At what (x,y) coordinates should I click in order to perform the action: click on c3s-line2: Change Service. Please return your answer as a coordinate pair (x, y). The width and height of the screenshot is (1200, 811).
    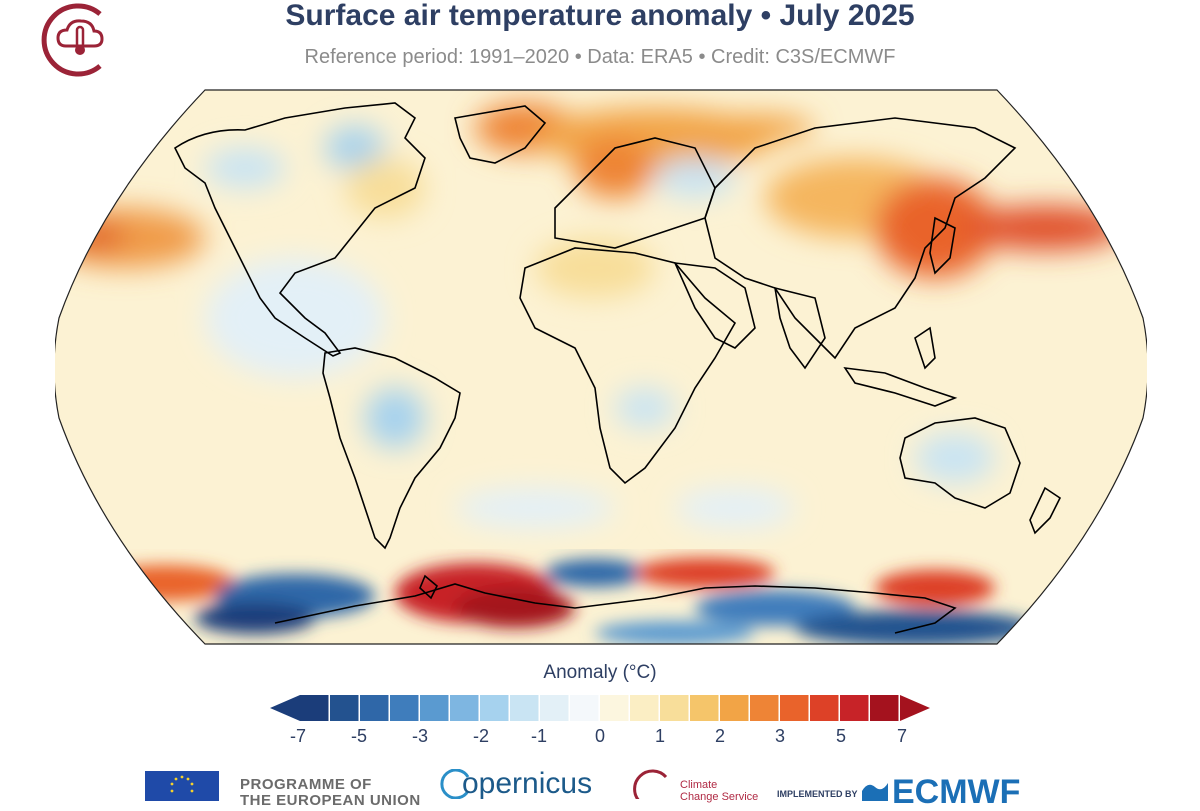
    Looking at the image, I should click on (719, 797).